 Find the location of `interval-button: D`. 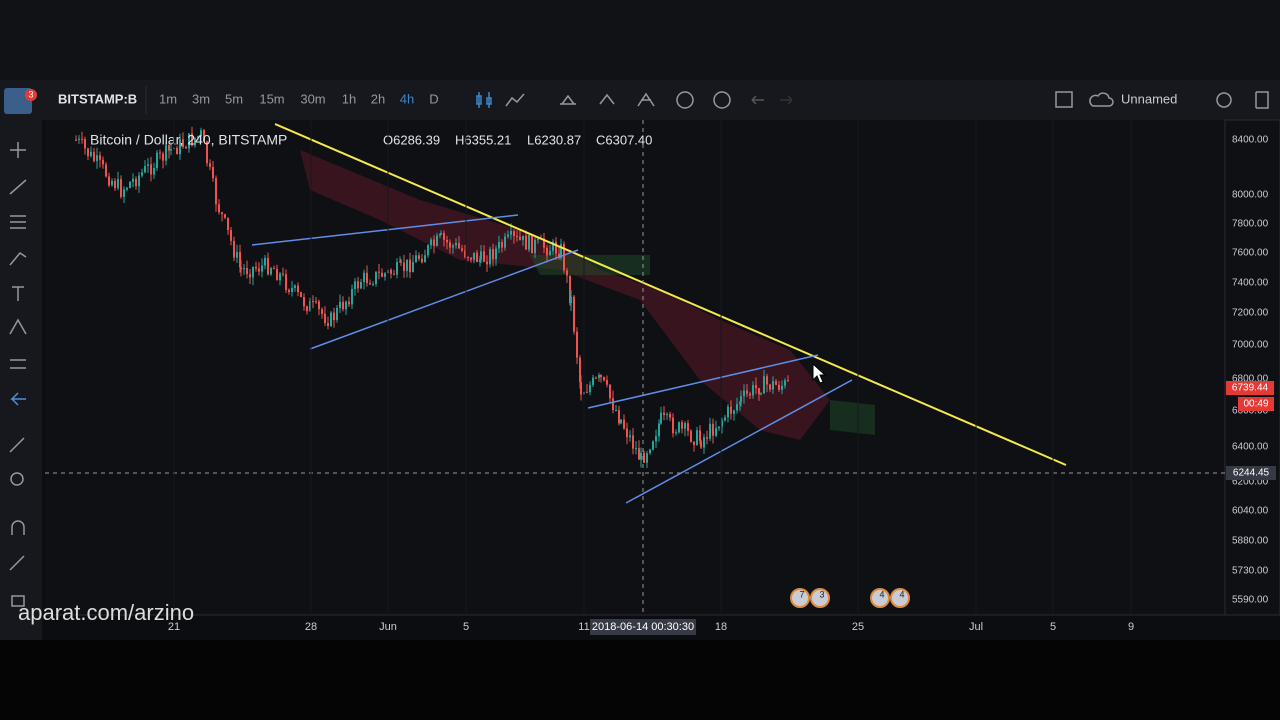

interval-button: D is located at coordinates (433, 98).